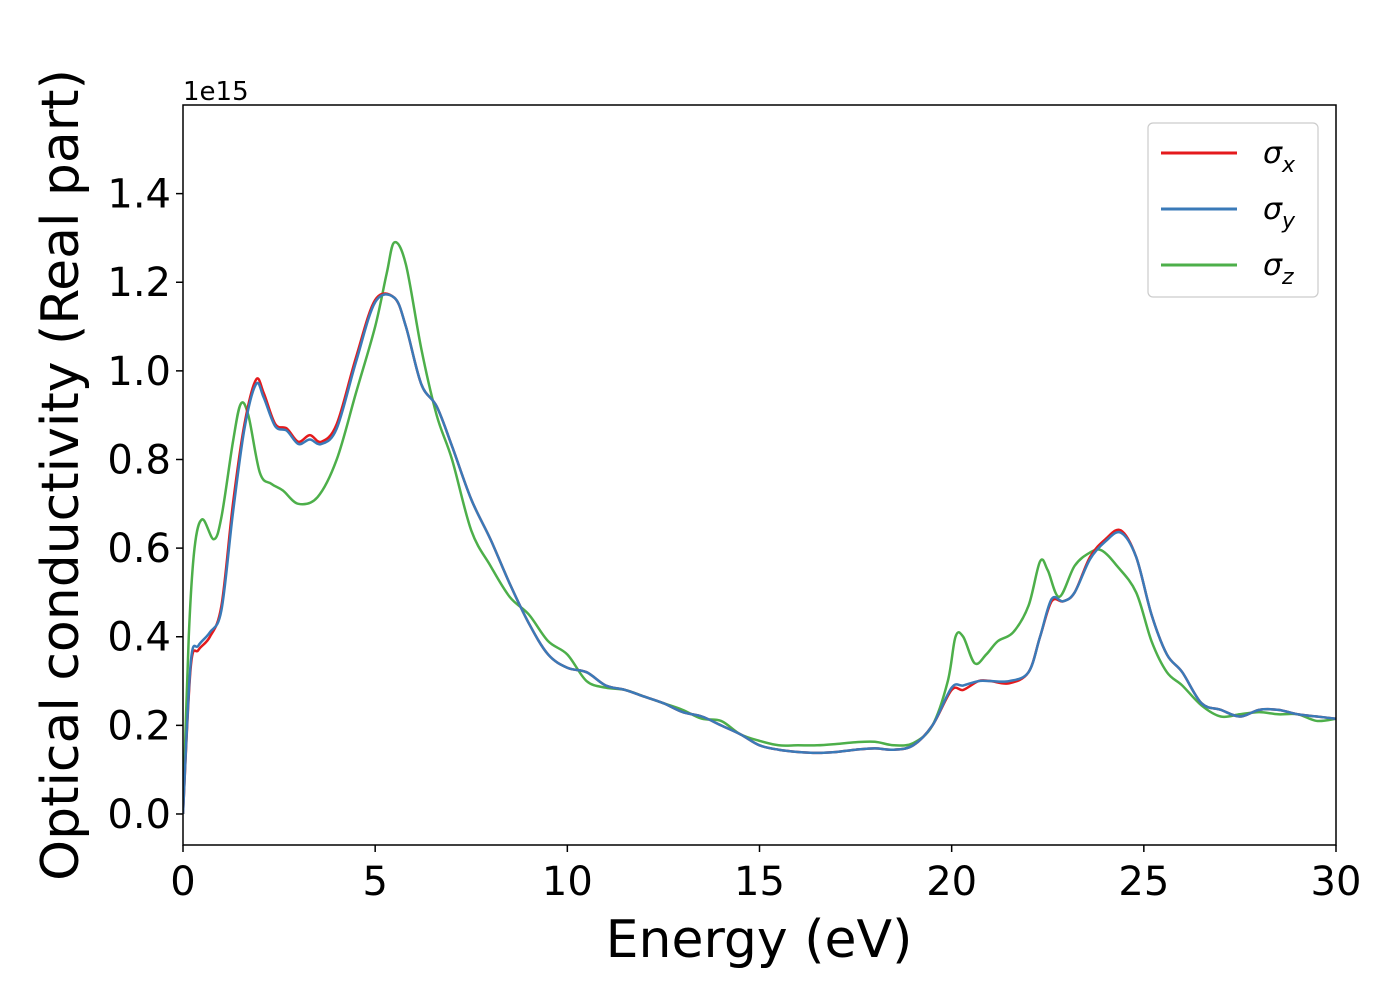 Image resolution: width=1400 pixels, height=1004 pixels. What do you see at coordinates (567, 882) in the screenshot?
I see `x-tick-label: 10` at bounding box center [567, 882].